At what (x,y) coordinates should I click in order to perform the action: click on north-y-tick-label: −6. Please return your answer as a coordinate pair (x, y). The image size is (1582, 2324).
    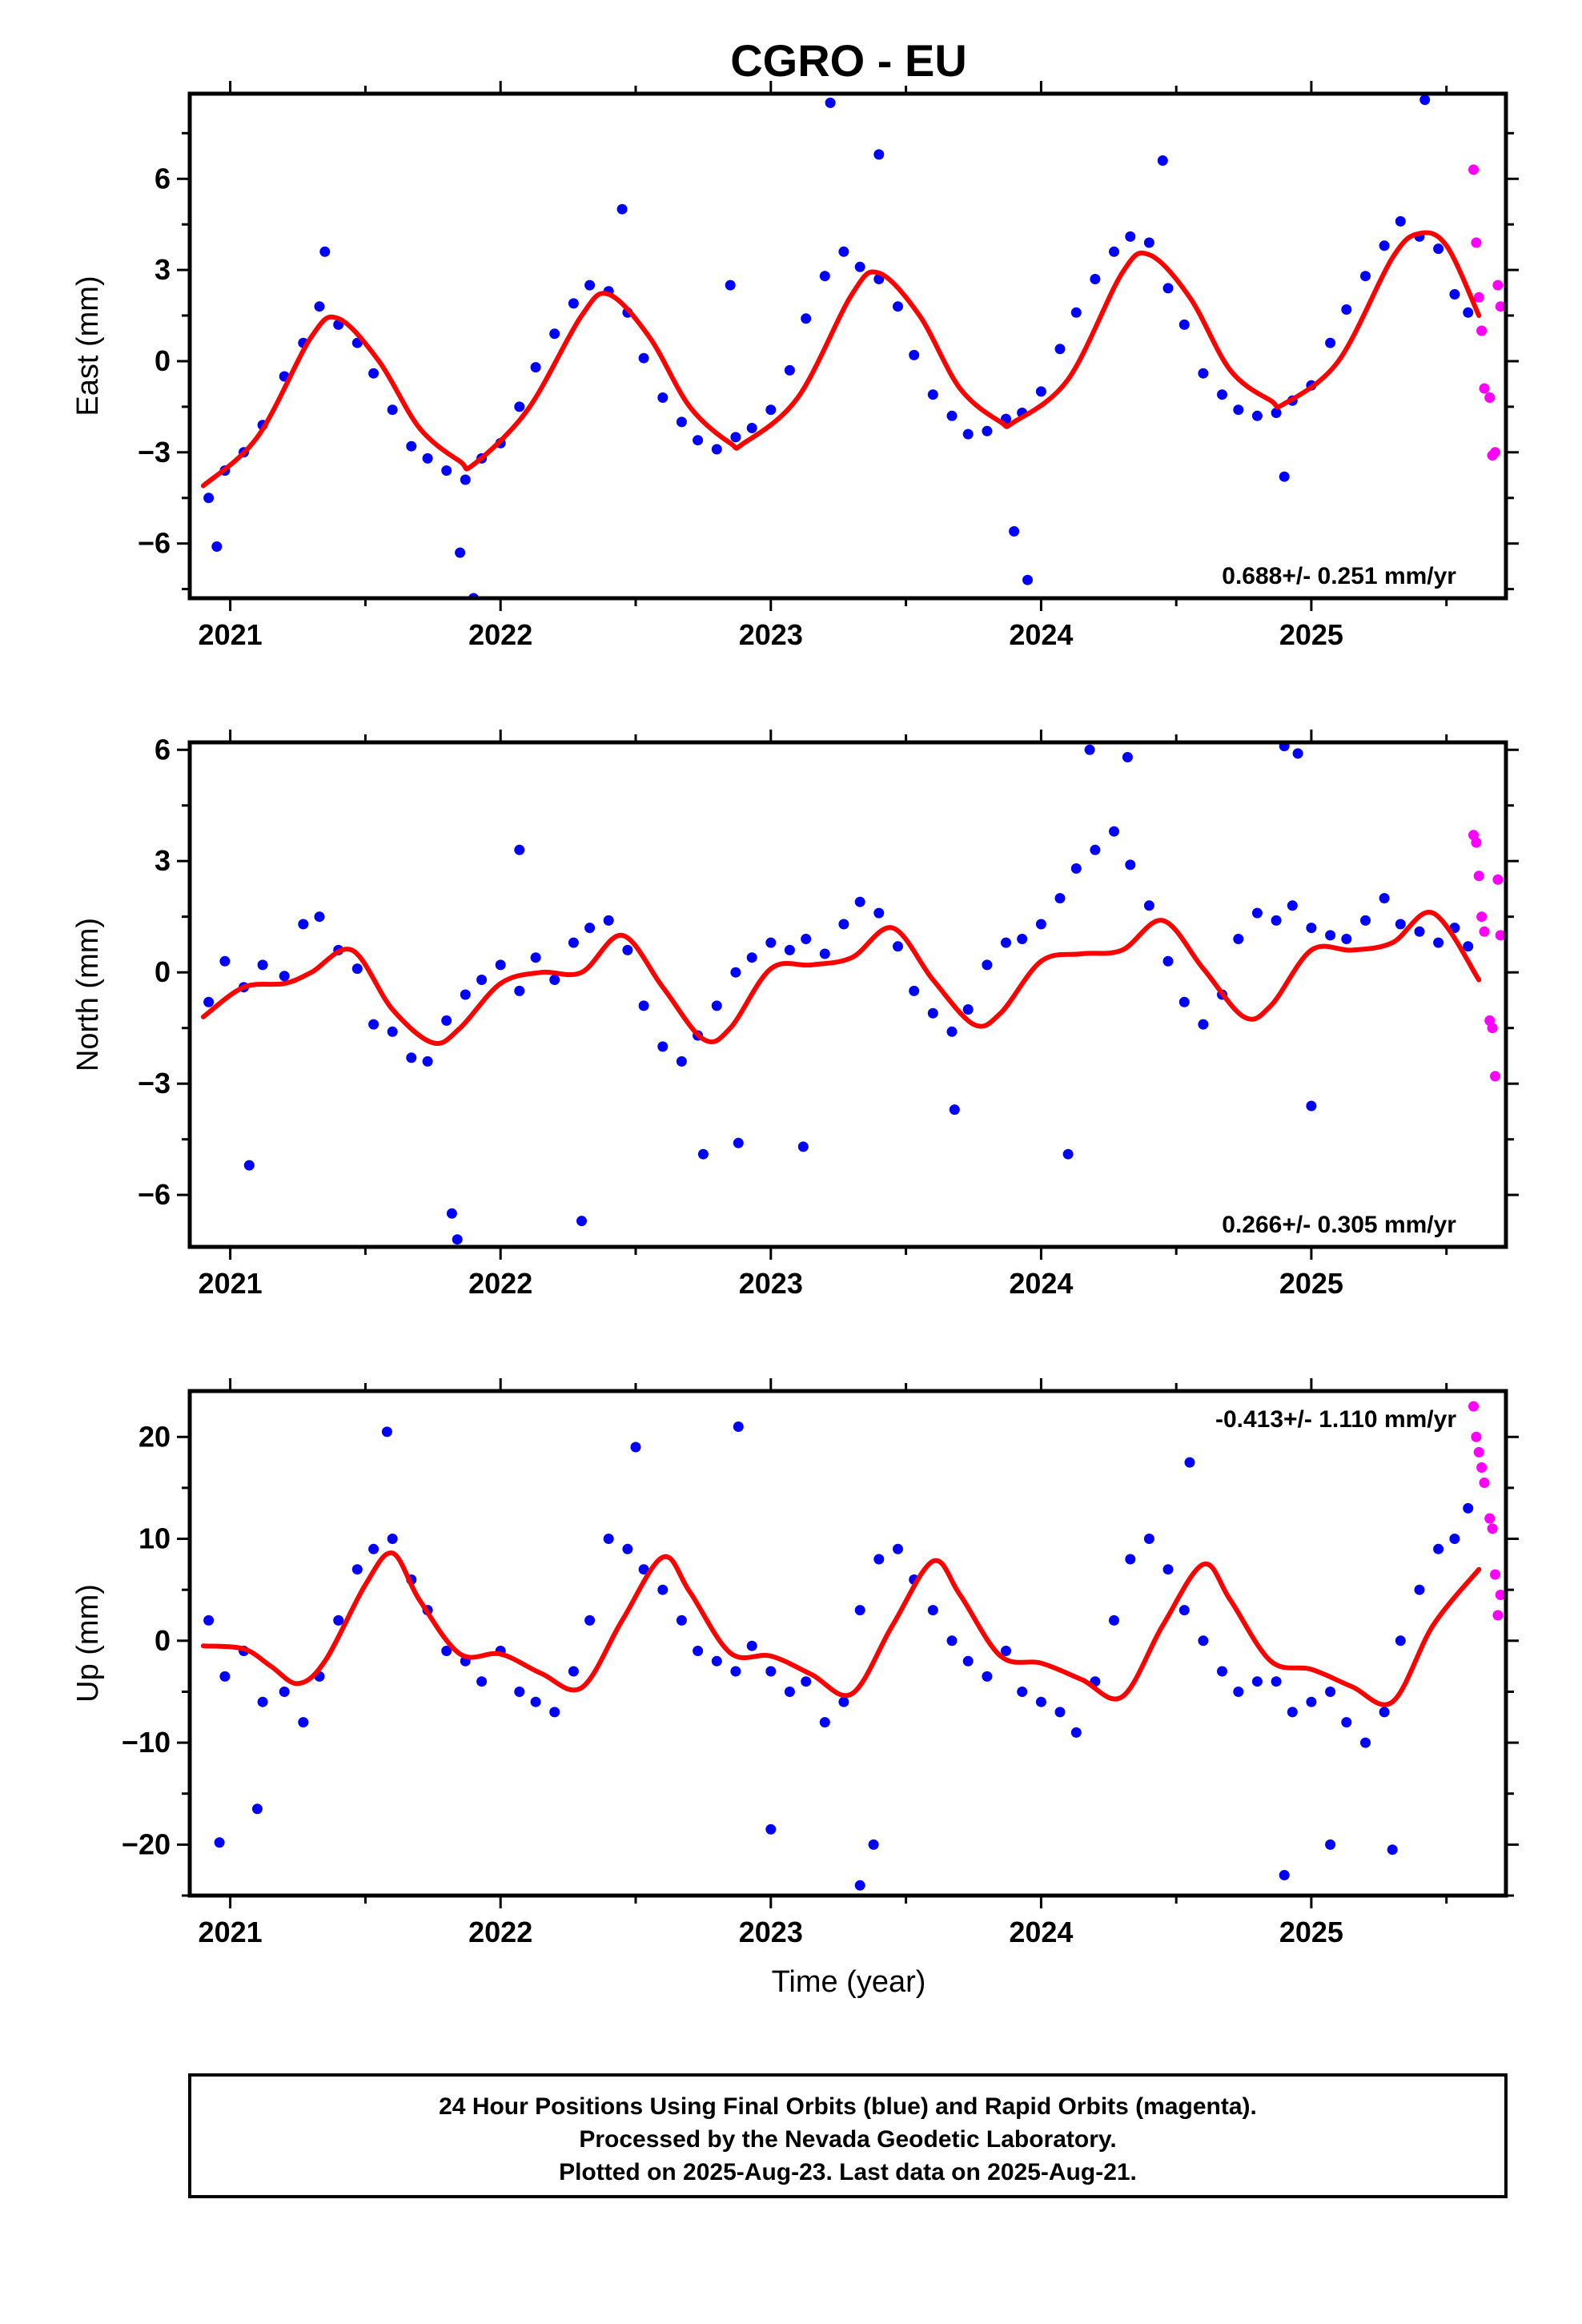
    Looking at the image, I should click on (154, 1194).